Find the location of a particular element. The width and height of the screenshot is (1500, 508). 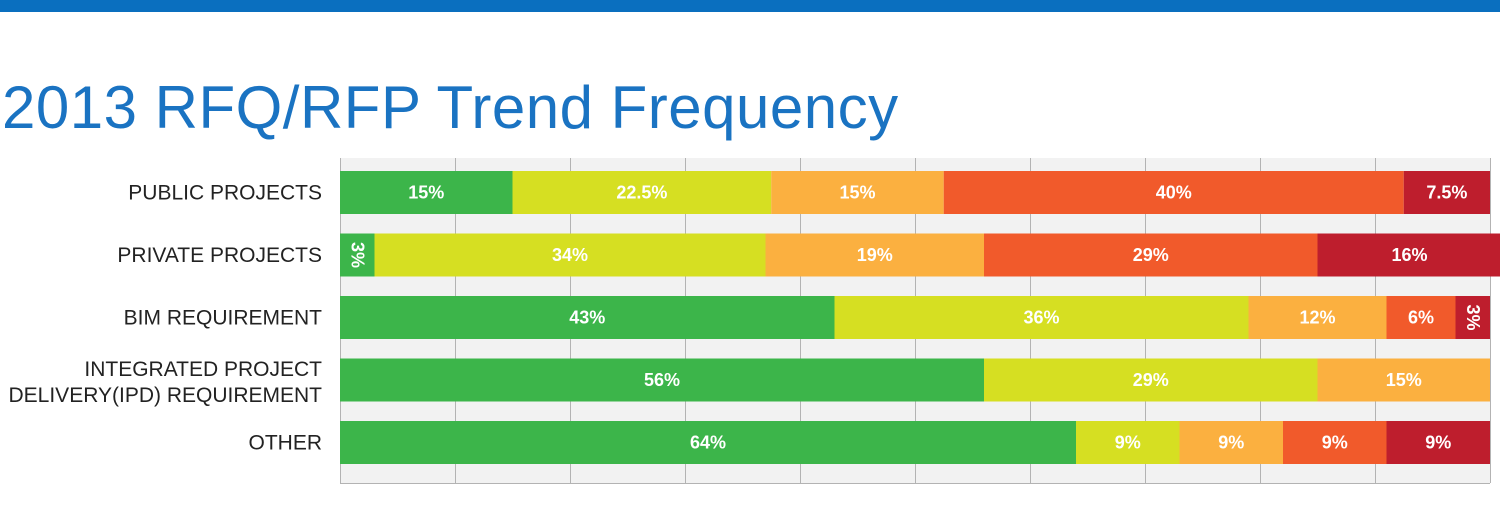

chart-title: 2013 RFQ/RFP Trend Frequency is located at coordinates (450, 108).